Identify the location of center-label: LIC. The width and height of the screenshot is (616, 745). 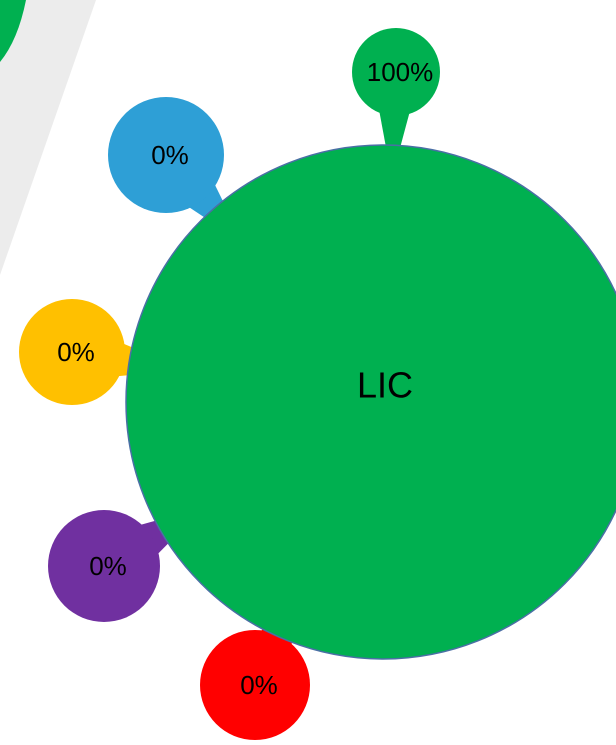
(385, 385).